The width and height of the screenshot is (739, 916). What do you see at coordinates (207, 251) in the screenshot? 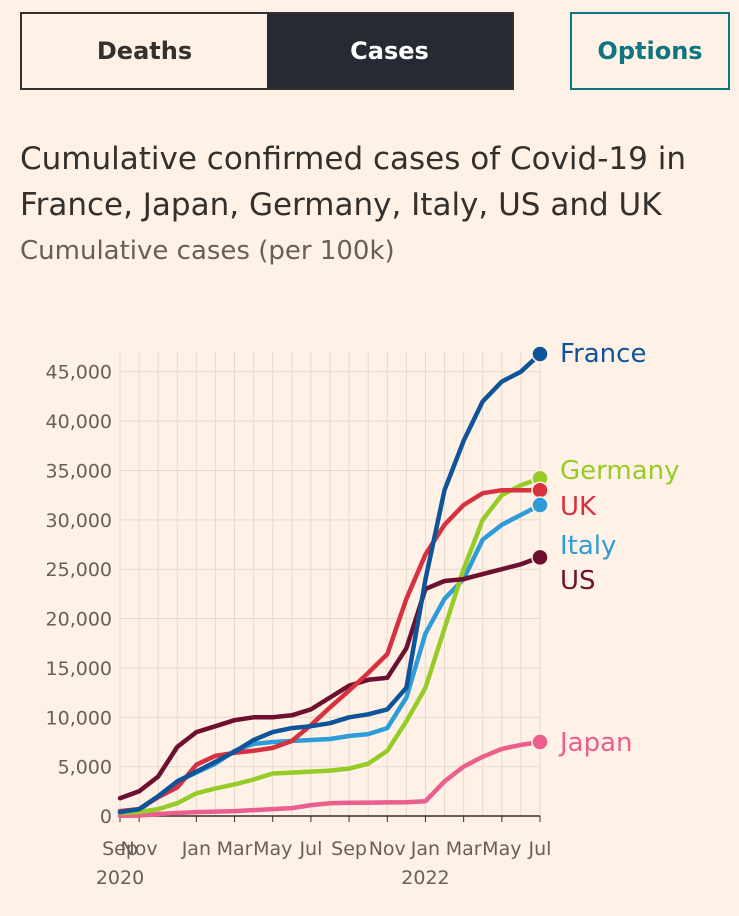
I see `chart-subtitle: Cumulative cases (per 100k)` at bounding box center [207, 251].